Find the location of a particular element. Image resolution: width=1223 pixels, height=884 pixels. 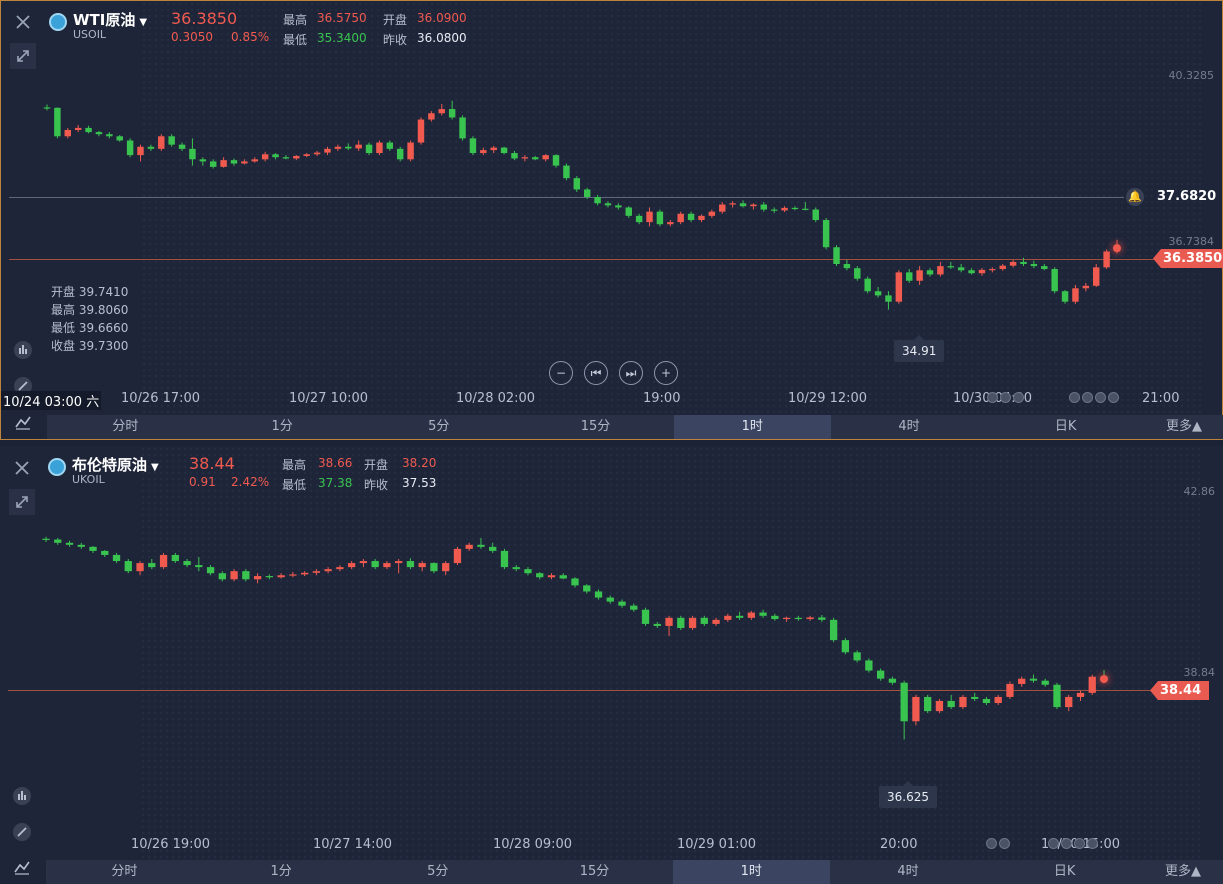

skip-forward-icon: ⏭ is located at coordinates (631, 373).